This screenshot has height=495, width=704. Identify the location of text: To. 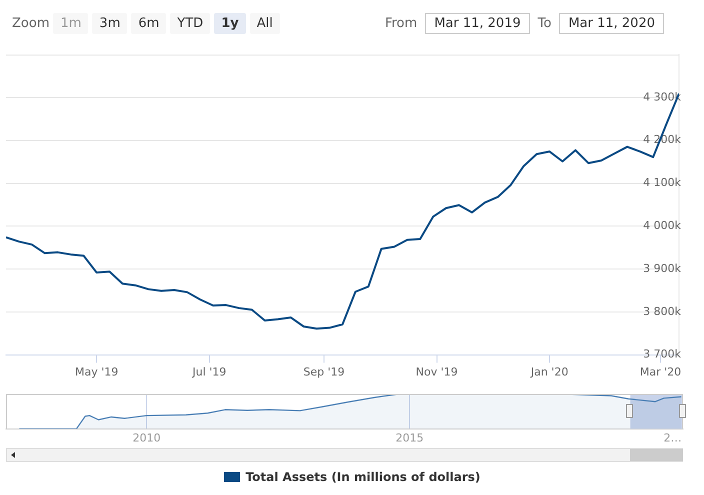
(545, 23).